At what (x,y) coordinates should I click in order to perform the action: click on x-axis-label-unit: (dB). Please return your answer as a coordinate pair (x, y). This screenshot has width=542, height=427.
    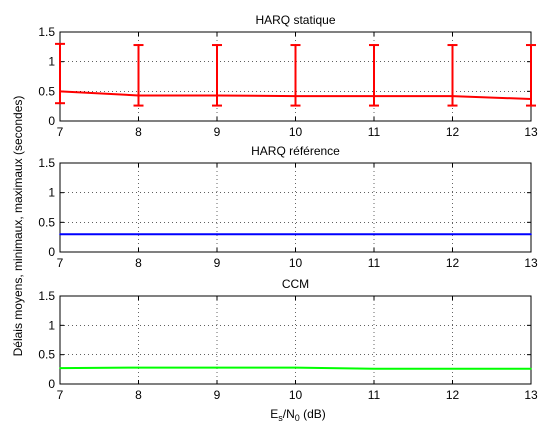
    Looking at the image, I should click on (313, 414).